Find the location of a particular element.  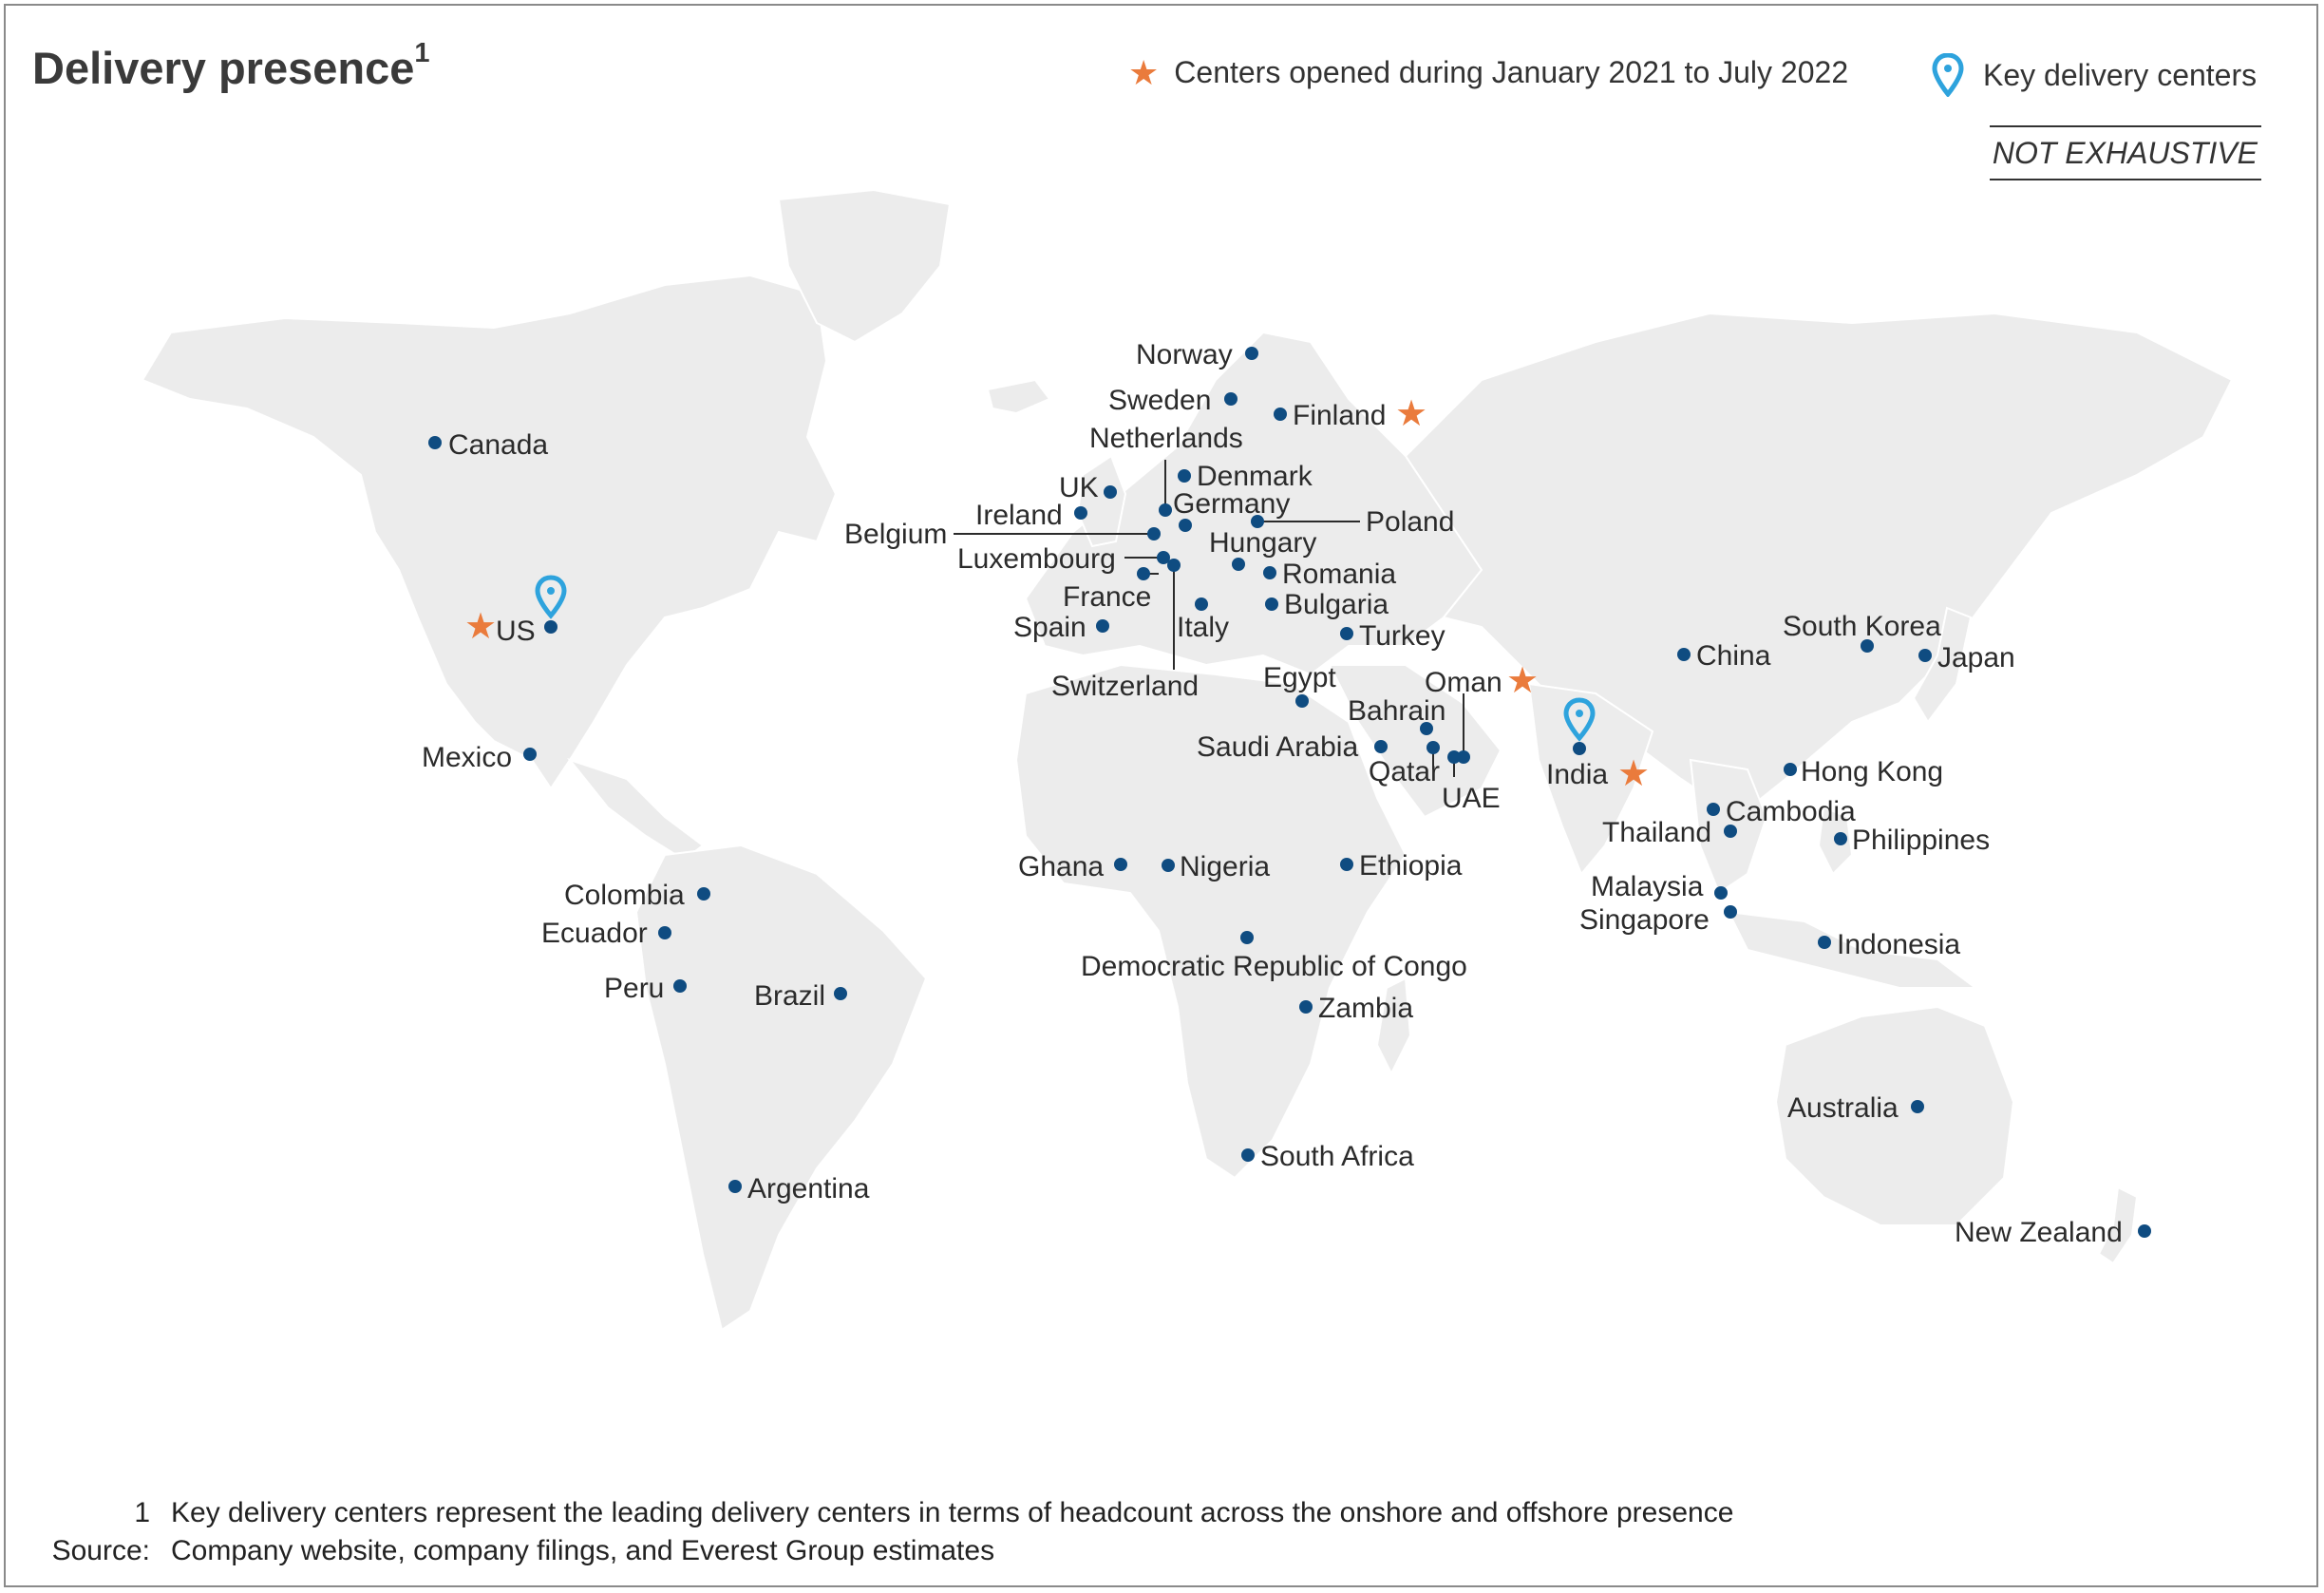

location-label-qatar: Qatar is located at coordinates (1404, 772).